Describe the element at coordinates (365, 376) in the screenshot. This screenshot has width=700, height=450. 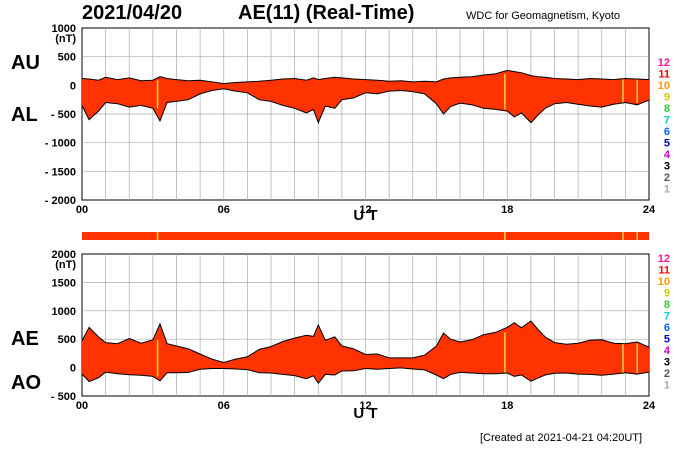
I see `series-line-ao` at that location.